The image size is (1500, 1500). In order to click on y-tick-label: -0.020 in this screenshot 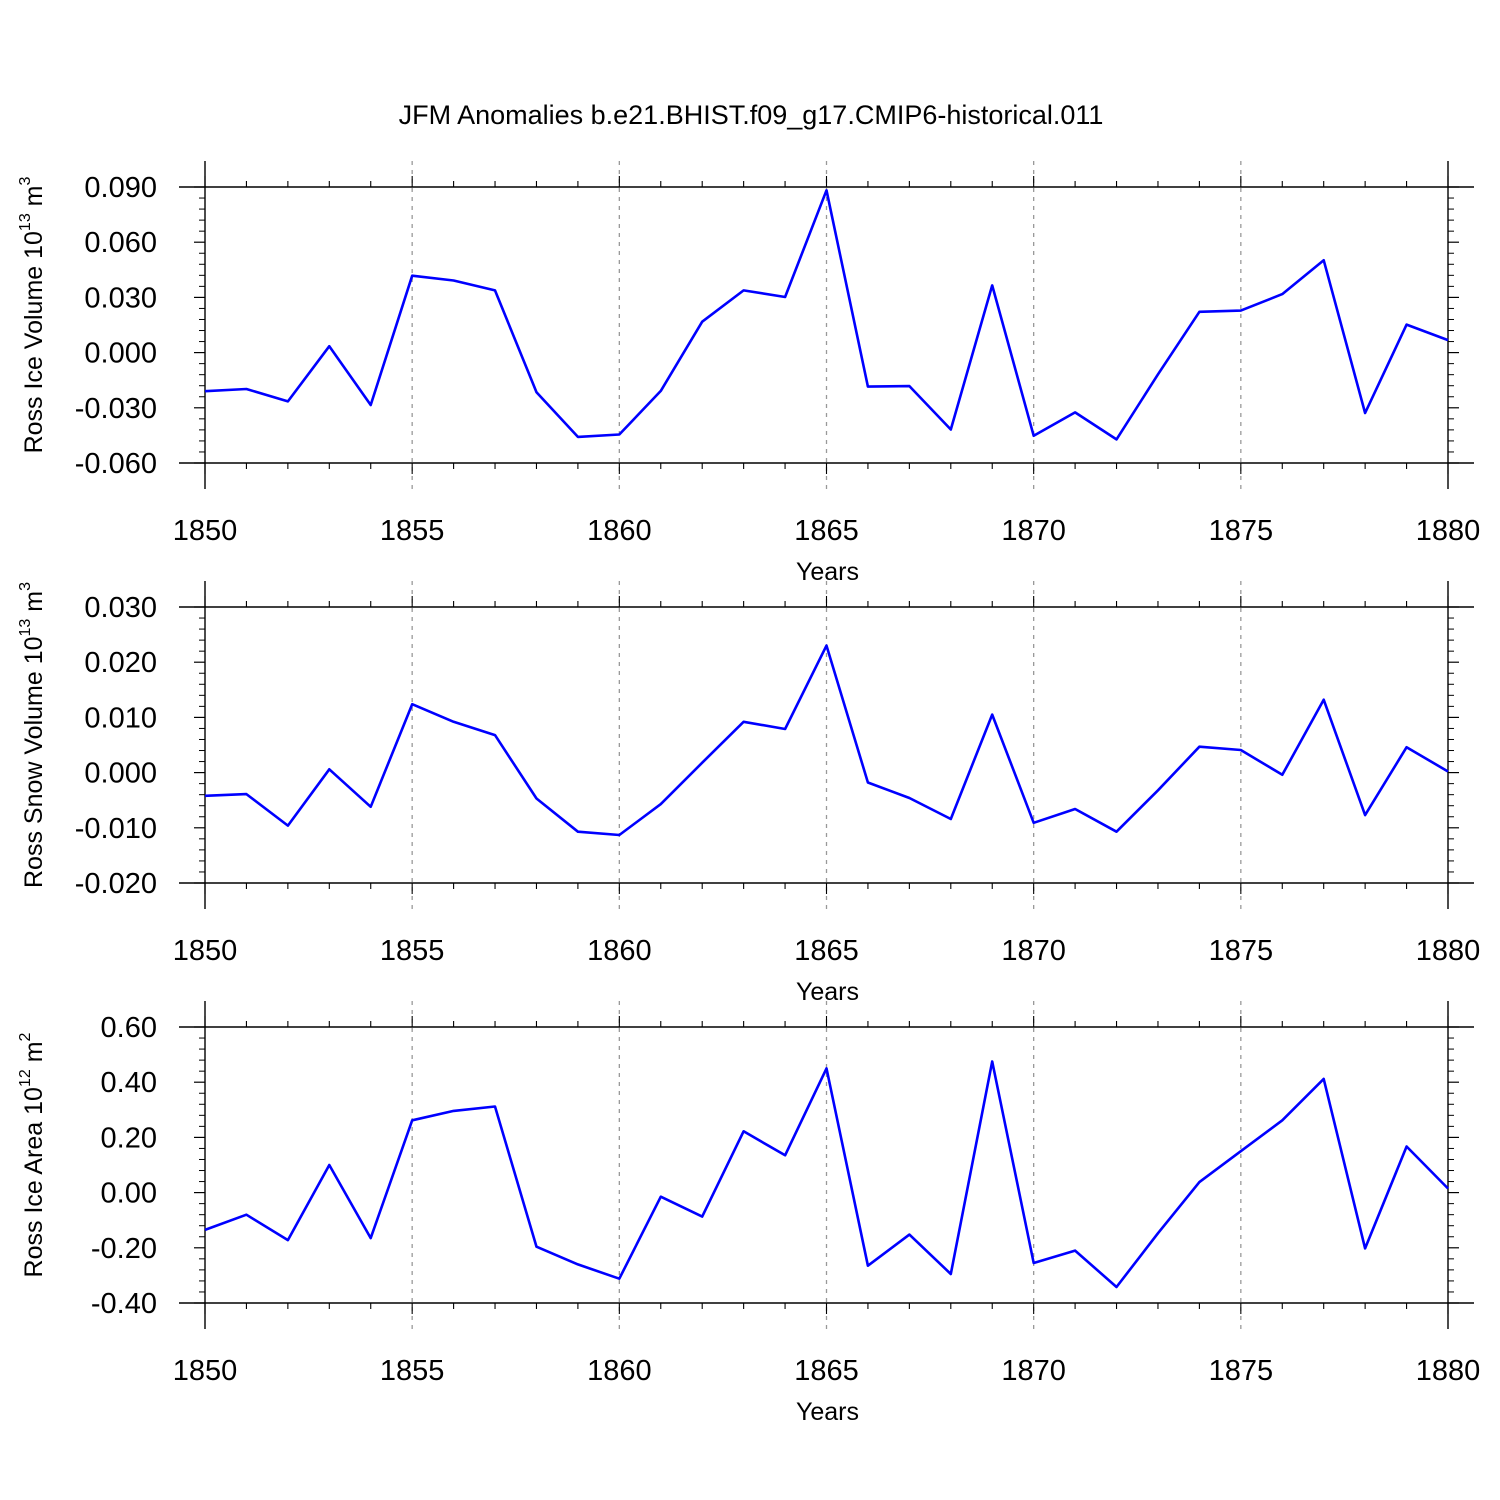, I will do `click(116, 884)`.